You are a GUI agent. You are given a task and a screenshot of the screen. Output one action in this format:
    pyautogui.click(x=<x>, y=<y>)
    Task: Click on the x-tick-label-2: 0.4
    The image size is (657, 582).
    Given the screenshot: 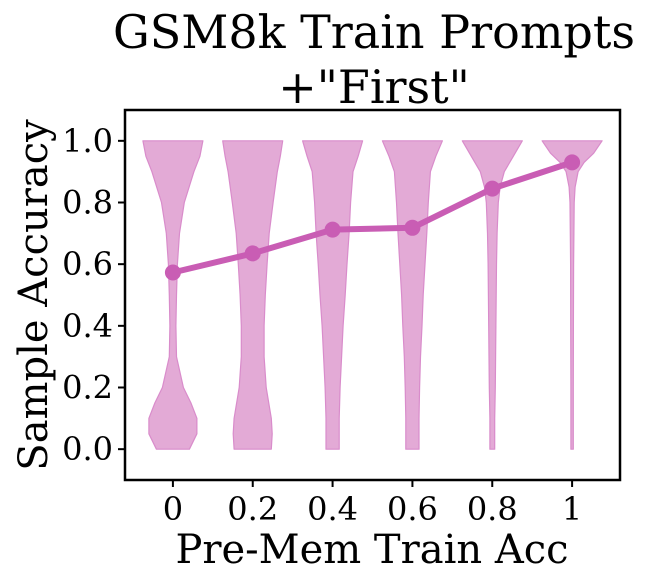 What is the action you would take?
    pyautogui.click(x=332, y=509)
    